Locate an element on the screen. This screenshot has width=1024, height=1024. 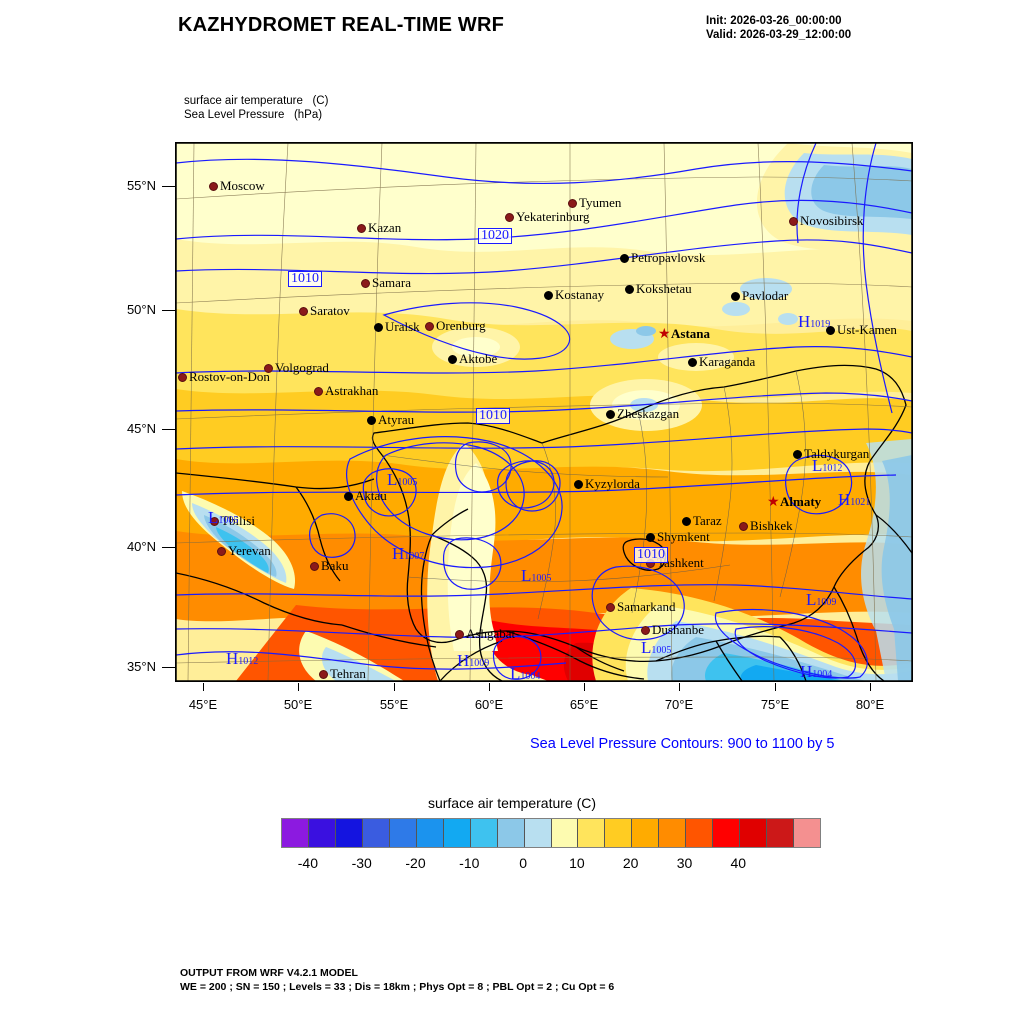
xtick-label-3: 60°E is located at coordinates (489, 704).